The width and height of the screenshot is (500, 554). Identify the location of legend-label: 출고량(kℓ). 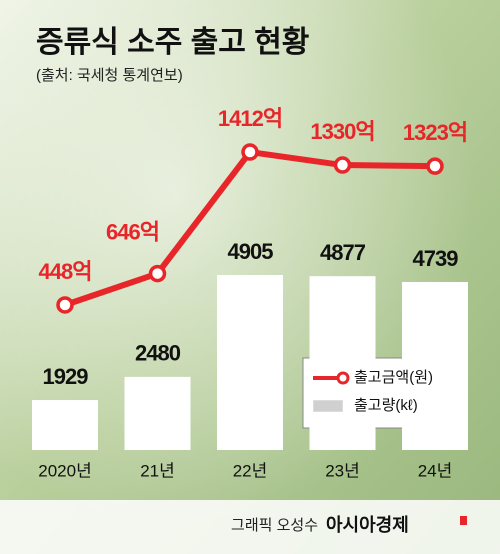
(386, 405).